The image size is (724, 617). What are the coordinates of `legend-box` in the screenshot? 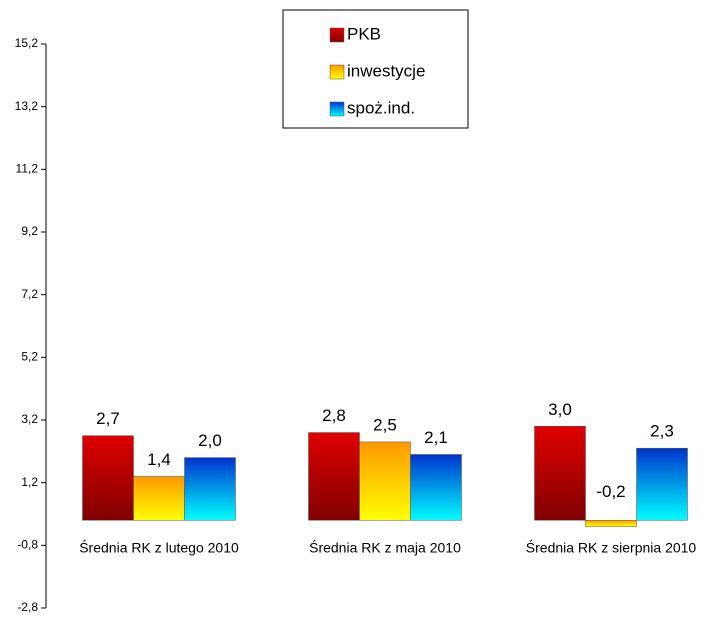 It's located at (375, 69).